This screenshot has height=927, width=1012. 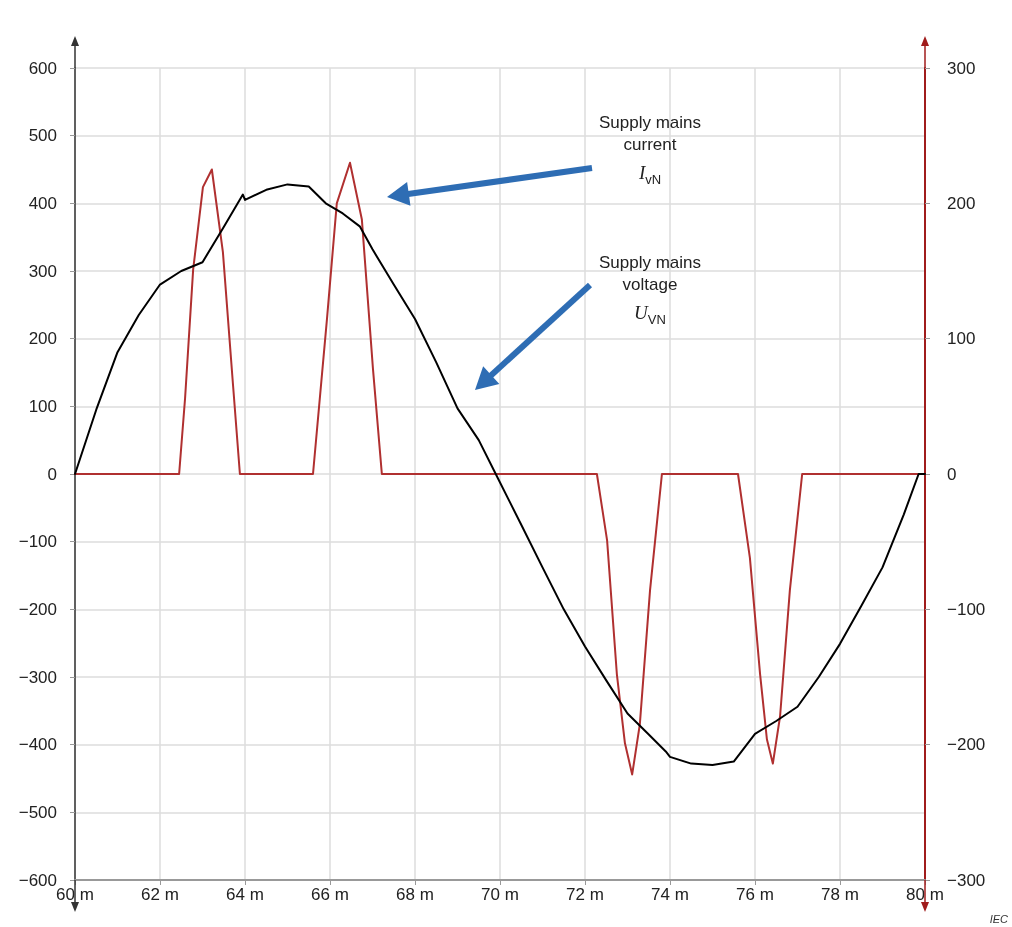 What do you see at coordinates (966, 609) in the screenshot?
I see `y2-tick-label: −100` at bounding box center [966, 609].